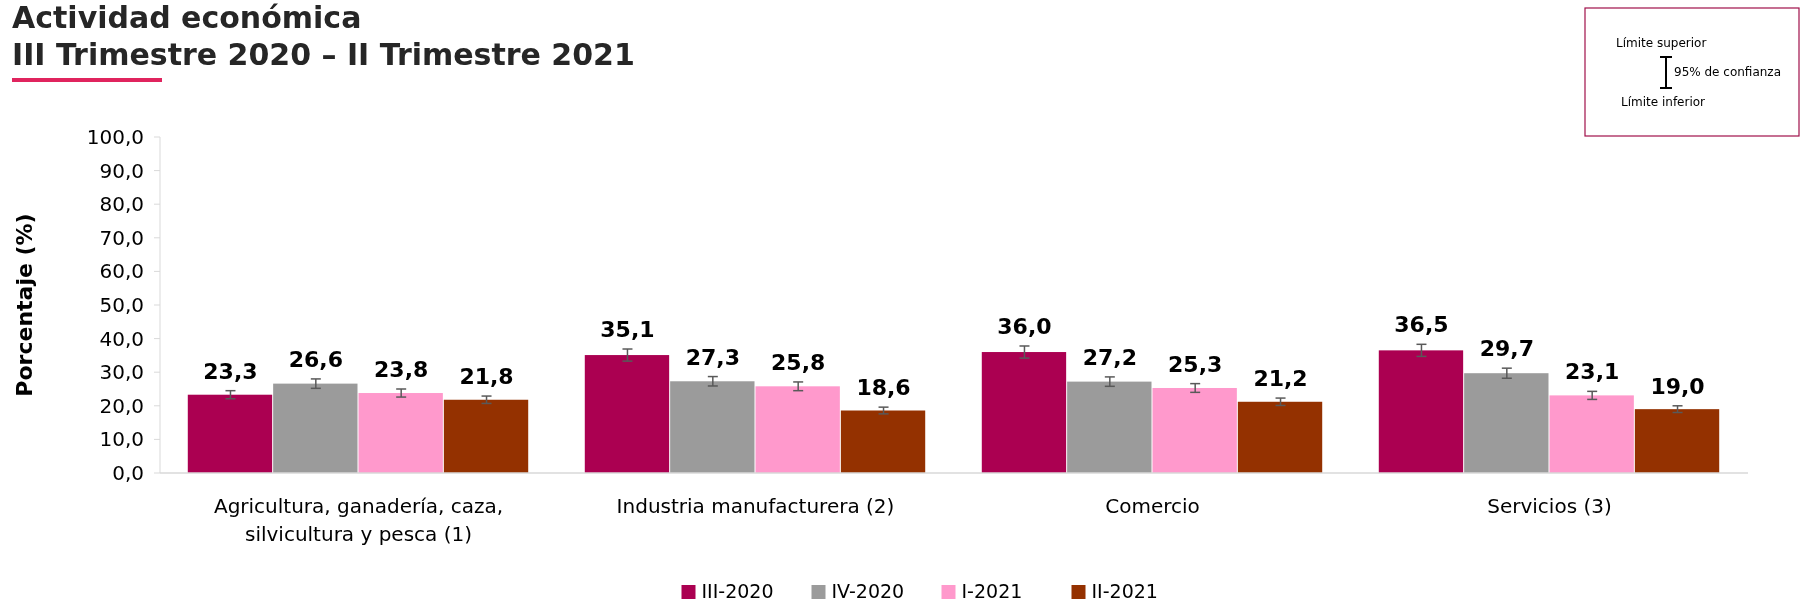 This screenshot has width=1803, height=605. I want to click on legend-label: II-2021, so click(1124, 591).